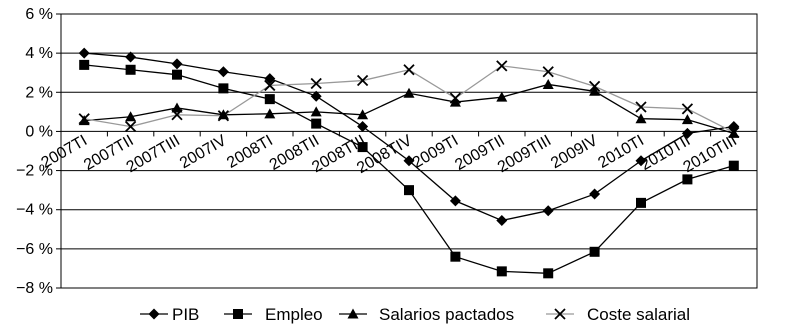 This screenshot has height=332, width=789. Describe the element at coordinates (153, 154) in the screenshot. I see `x-tick-label: 2007TIII` at that location.